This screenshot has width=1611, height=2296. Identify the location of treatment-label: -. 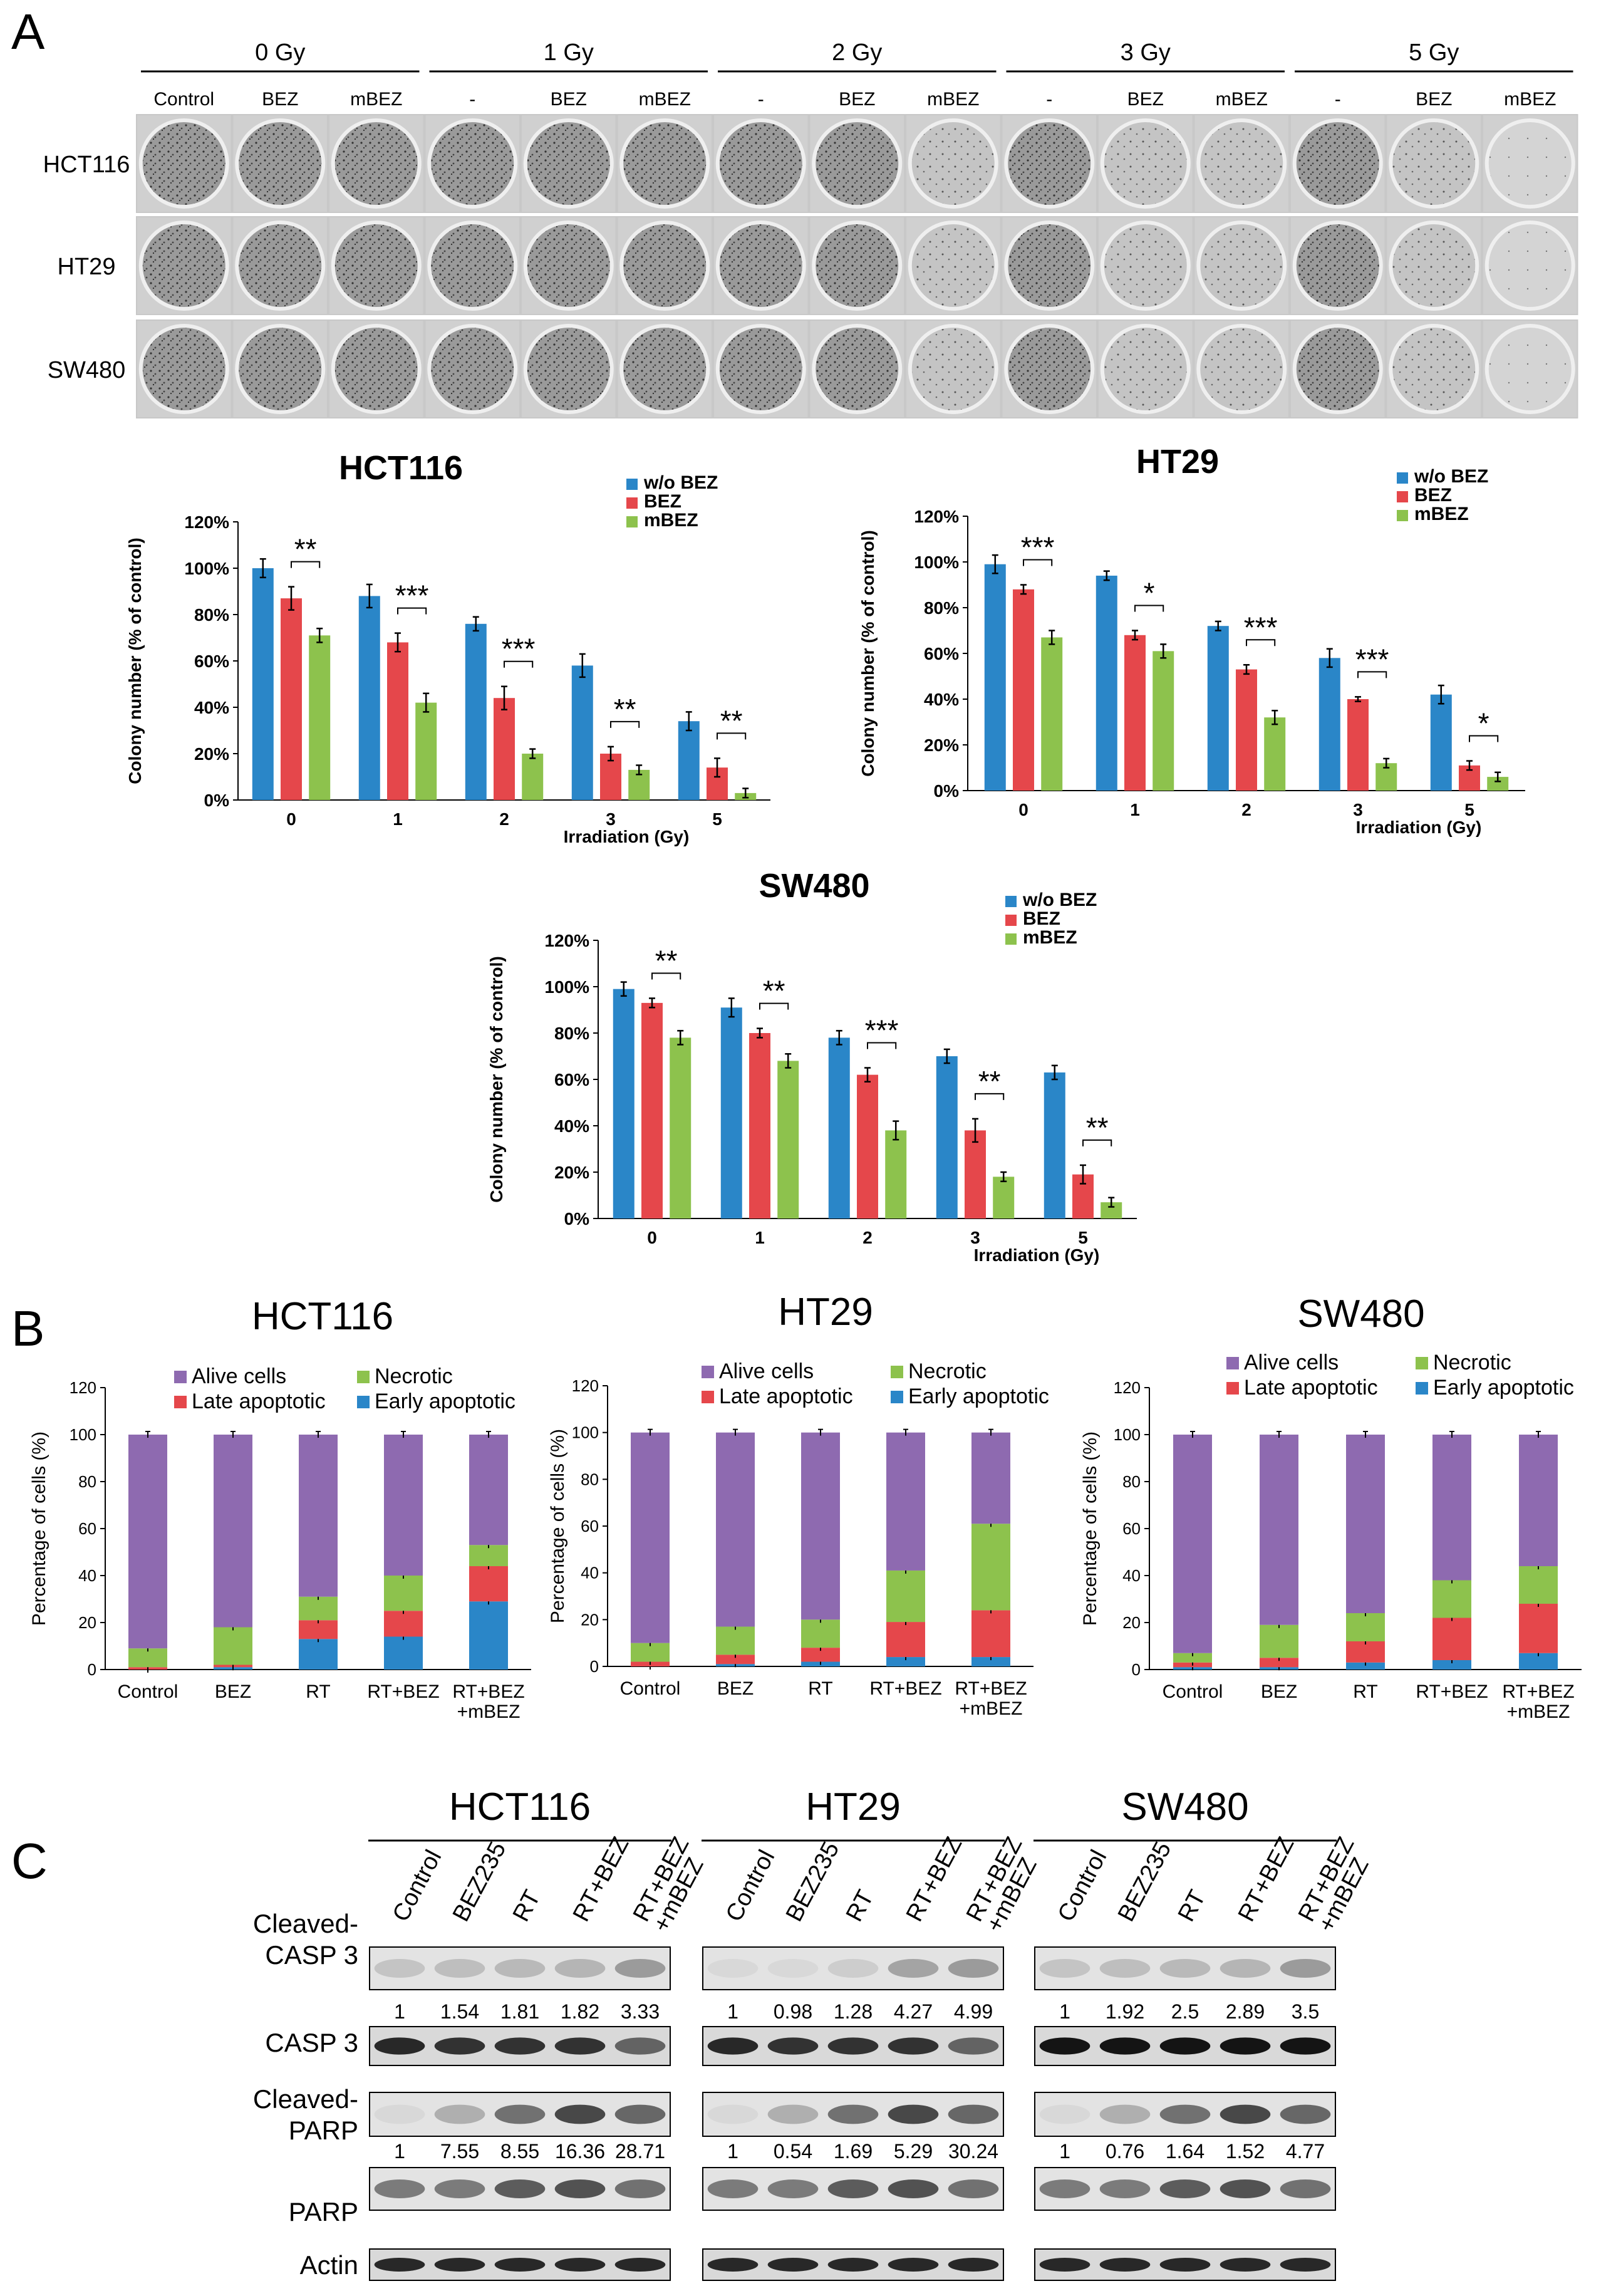
(761, 99).